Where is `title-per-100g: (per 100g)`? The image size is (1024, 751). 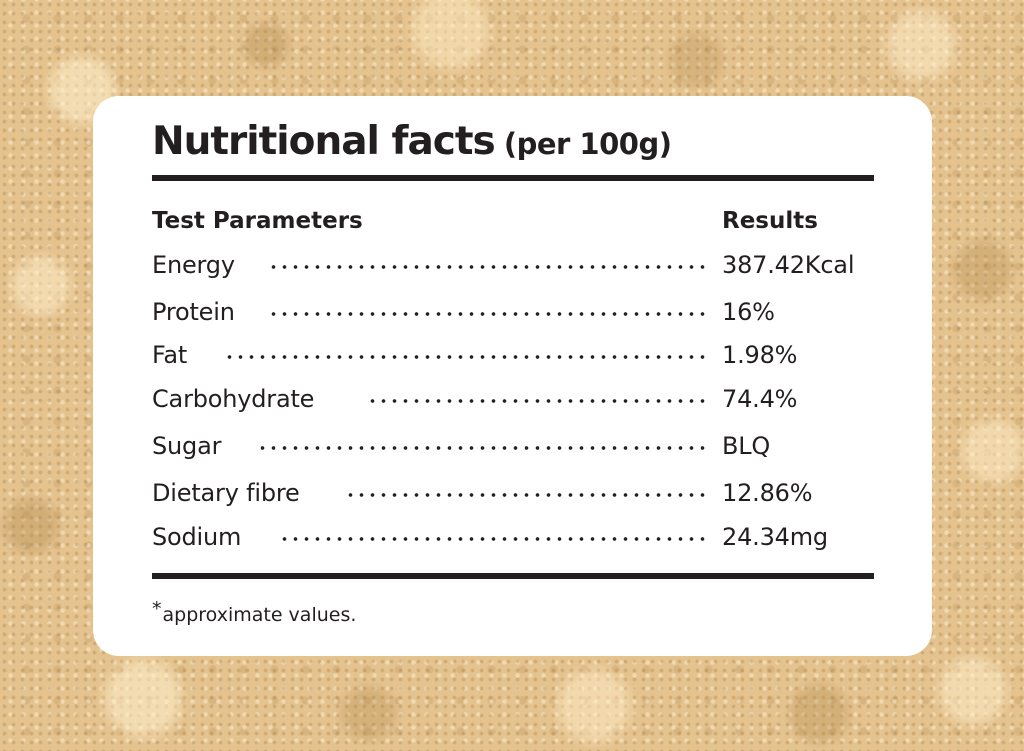
title-per-100g: (per 100g) is located at coordinates (587, 144).